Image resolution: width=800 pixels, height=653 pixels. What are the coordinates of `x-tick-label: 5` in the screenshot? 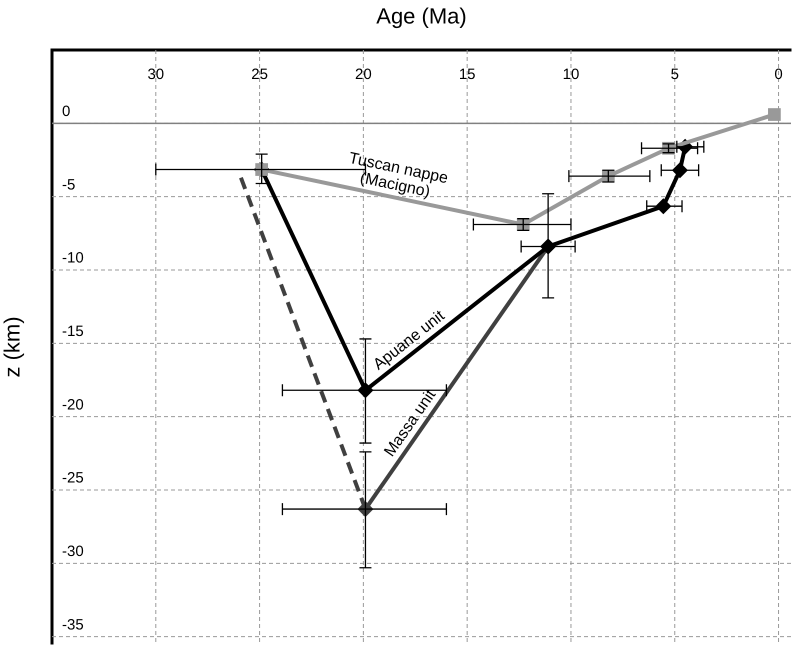 It's located at (674, 75).